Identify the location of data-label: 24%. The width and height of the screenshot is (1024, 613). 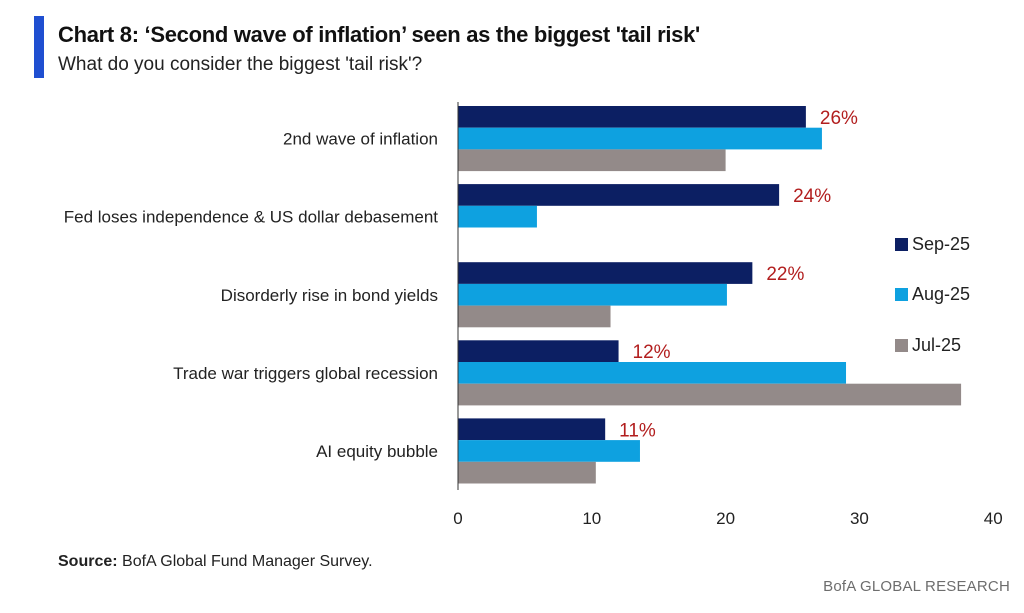
(812, 196).